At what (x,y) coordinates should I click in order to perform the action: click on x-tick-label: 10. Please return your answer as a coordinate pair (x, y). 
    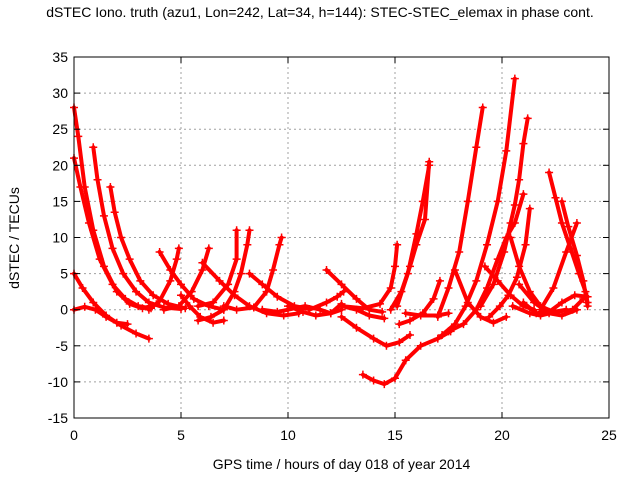
    Looking at the image, I should click on (288, 435).